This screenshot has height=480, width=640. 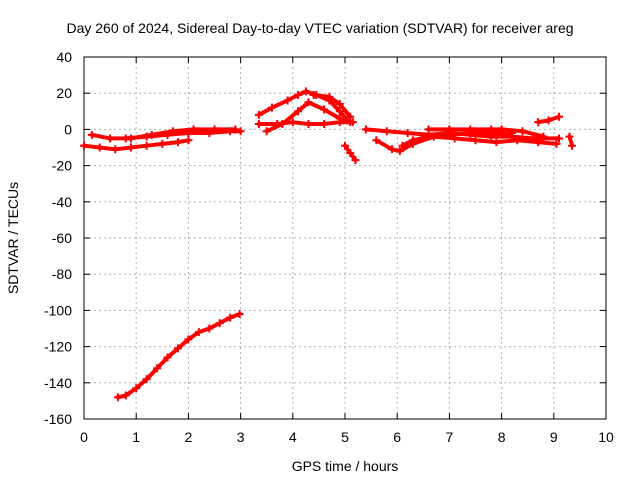 I want to click on y-tick-label: -40, so click(x=62, y=202).